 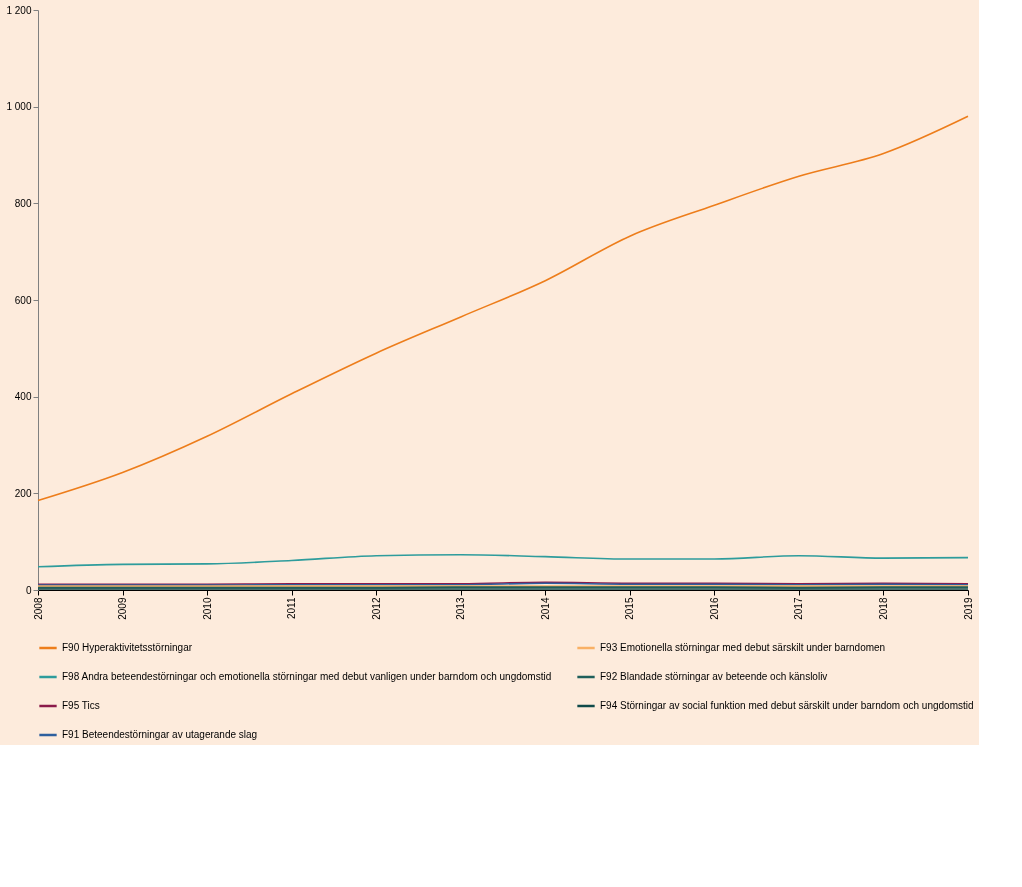 What do you see at coordinates (38, 608) in the screenshot?
I see `x-tick-label: 2008` at bounding box center [38, 608].